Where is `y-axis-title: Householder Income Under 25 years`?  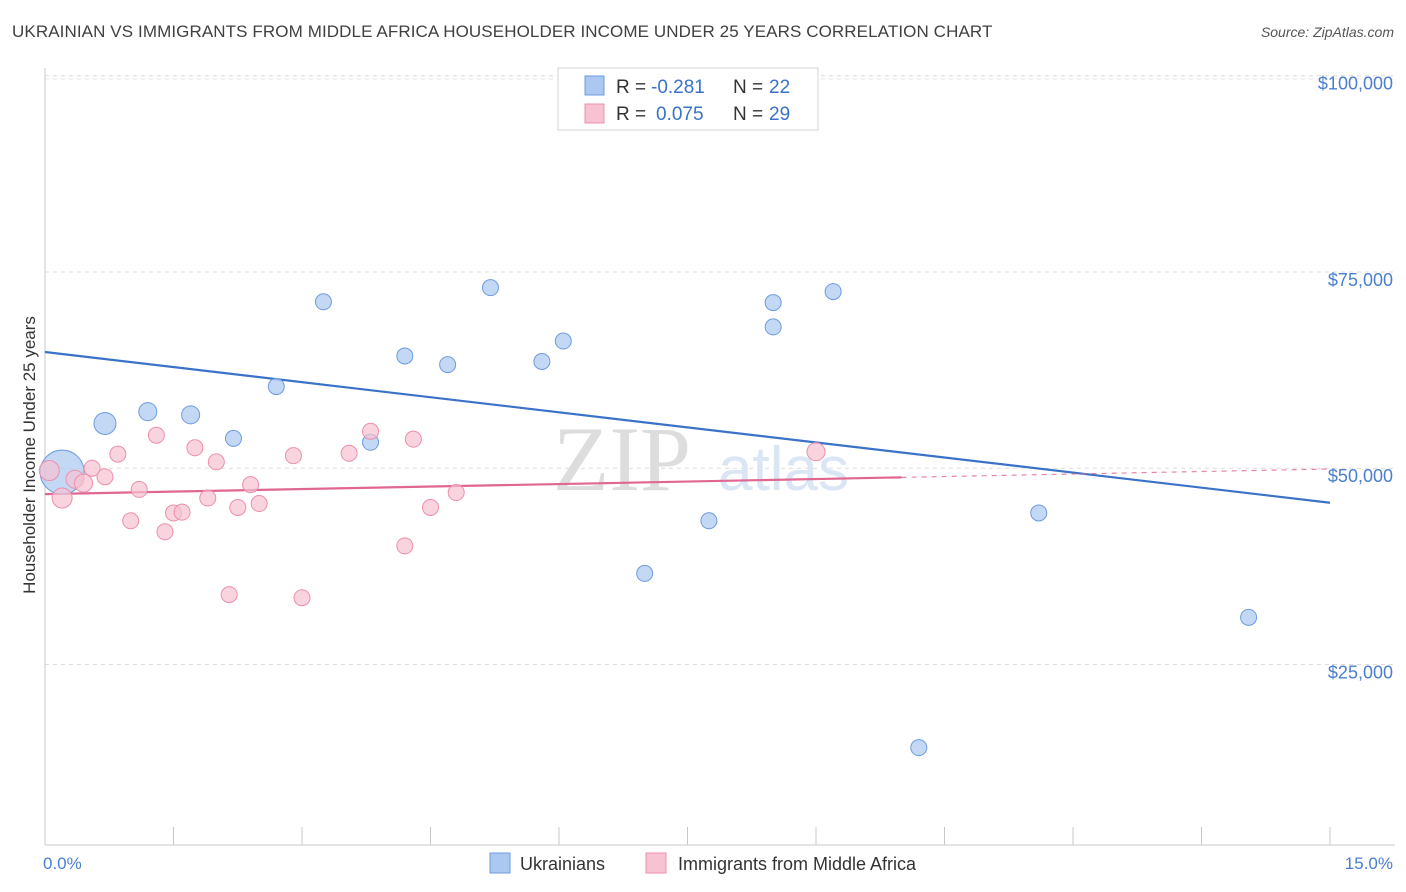 y-axis-title: Householder Income Under 25 years is located at coordinates (29, 455).